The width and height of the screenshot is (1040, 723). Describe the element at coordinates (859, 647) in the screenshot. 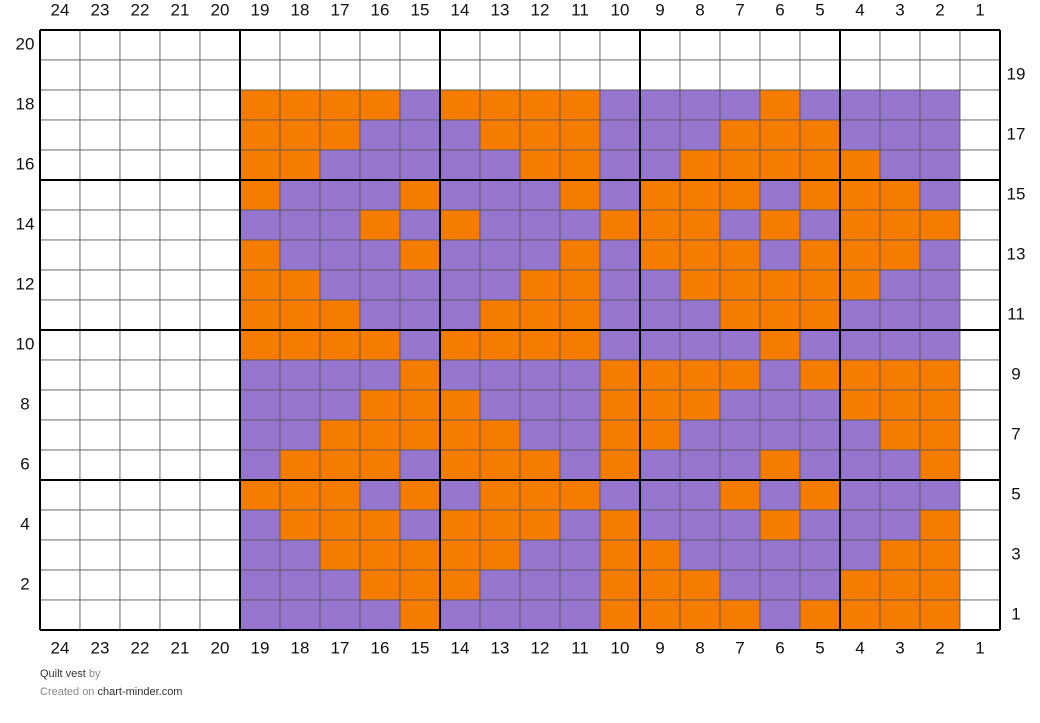

I see `column-label: 4` at that location.